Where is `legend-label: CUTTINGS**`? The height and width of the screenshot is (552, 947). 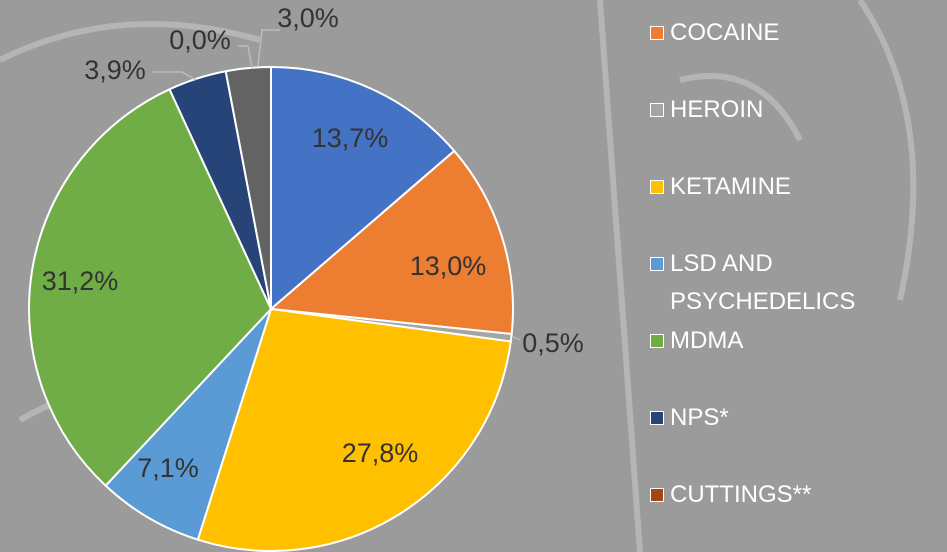 legend-label: CUTTINGS** is located at coordinates (741, 494).